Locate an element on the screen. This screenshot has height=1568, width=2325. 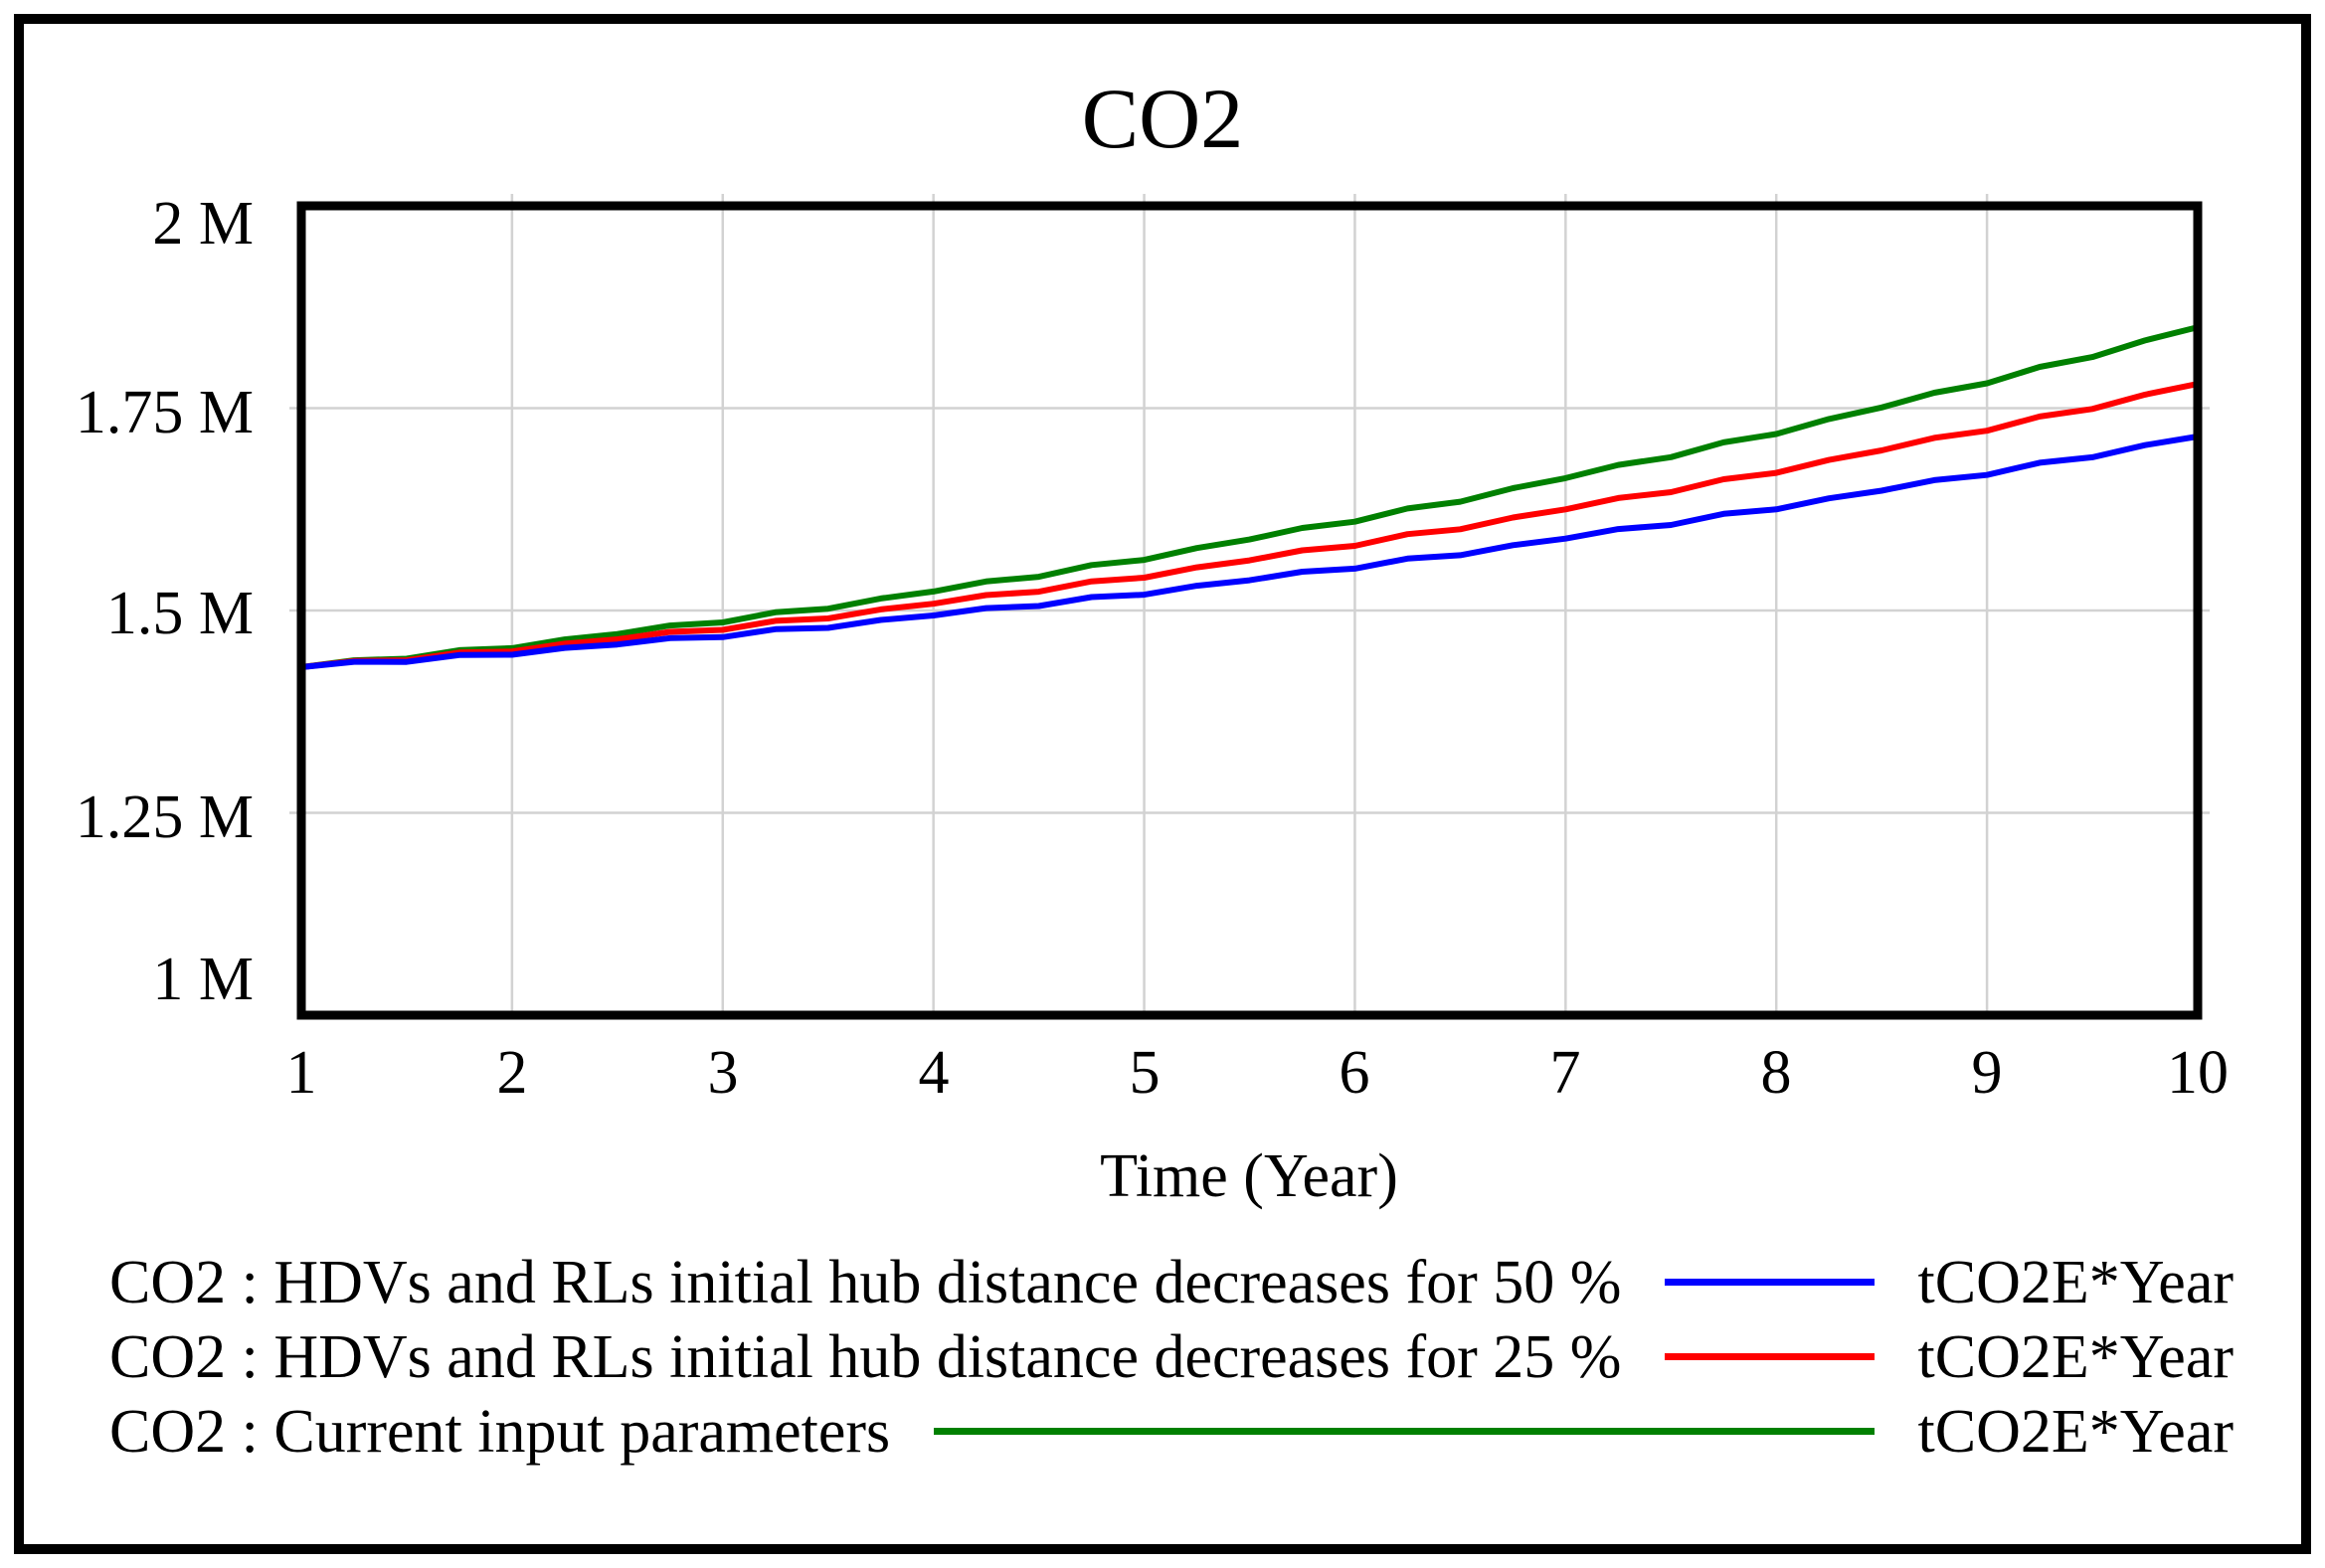
series-line is located at coordinates (1249, 552).